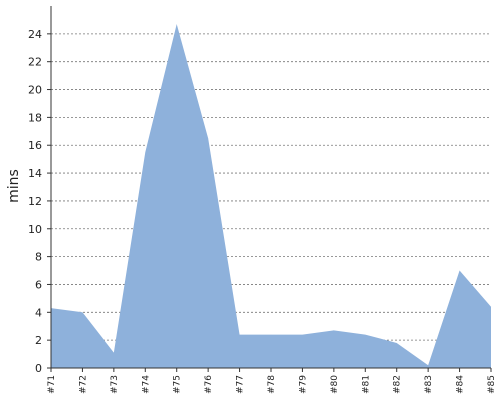  Describe the element at coordinates (115, 384) in the screenshot. I see `x-tick-label: #73` at that location.